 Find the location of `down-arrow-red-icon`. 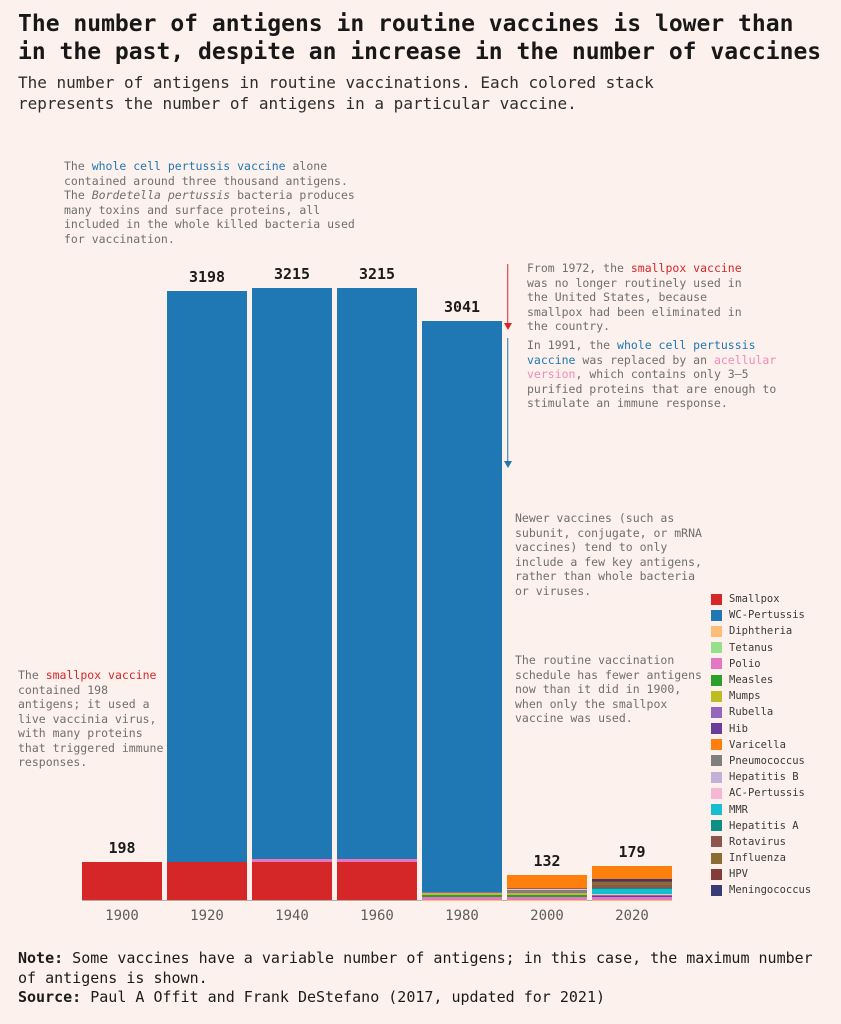

down-arrow-red-icon is located at coordinates (507, 297).